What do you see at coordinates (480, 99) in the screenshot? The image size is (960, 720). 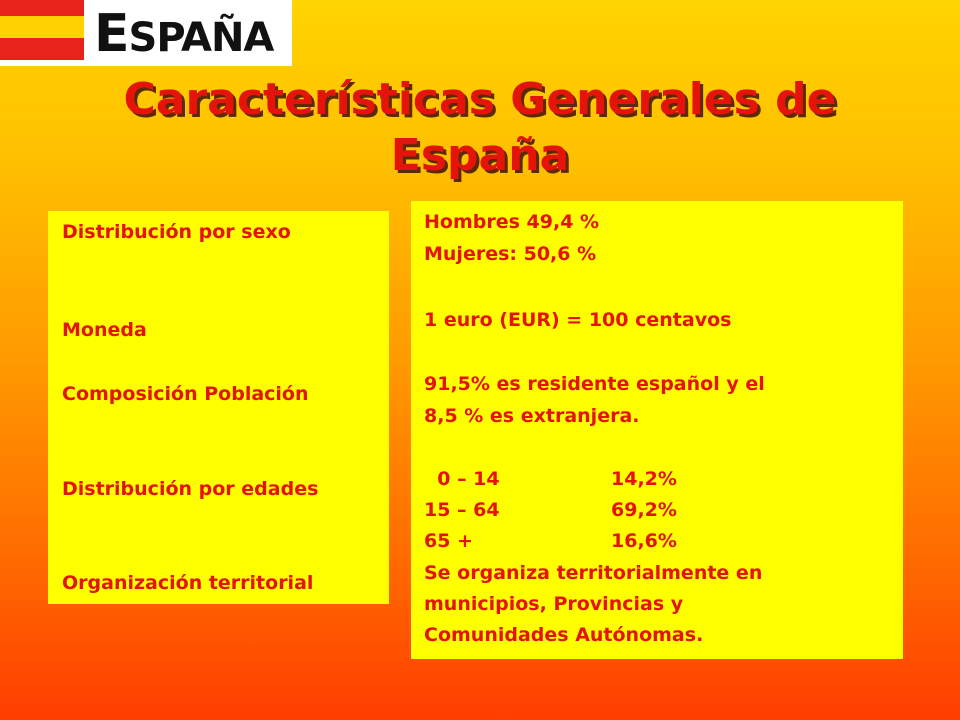 I see `title-line-1: Características Generales de` at bounding box center [480, 99].